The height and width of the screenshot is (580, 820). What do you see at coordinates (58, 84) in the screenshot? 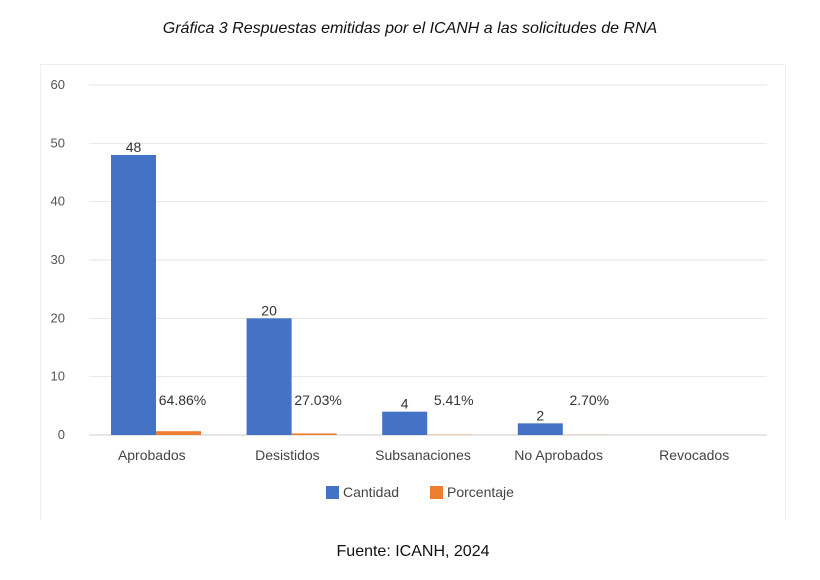
I see `y-tick-label: 60` at bounding box center [58, 84].